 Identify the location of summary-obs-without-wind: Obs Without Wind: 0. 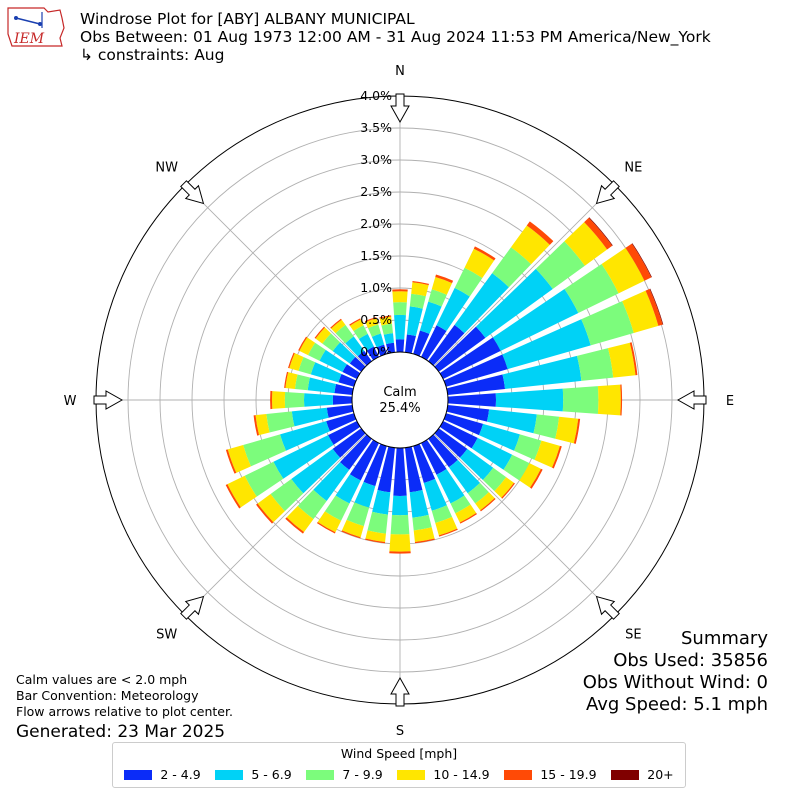
(675, 682).